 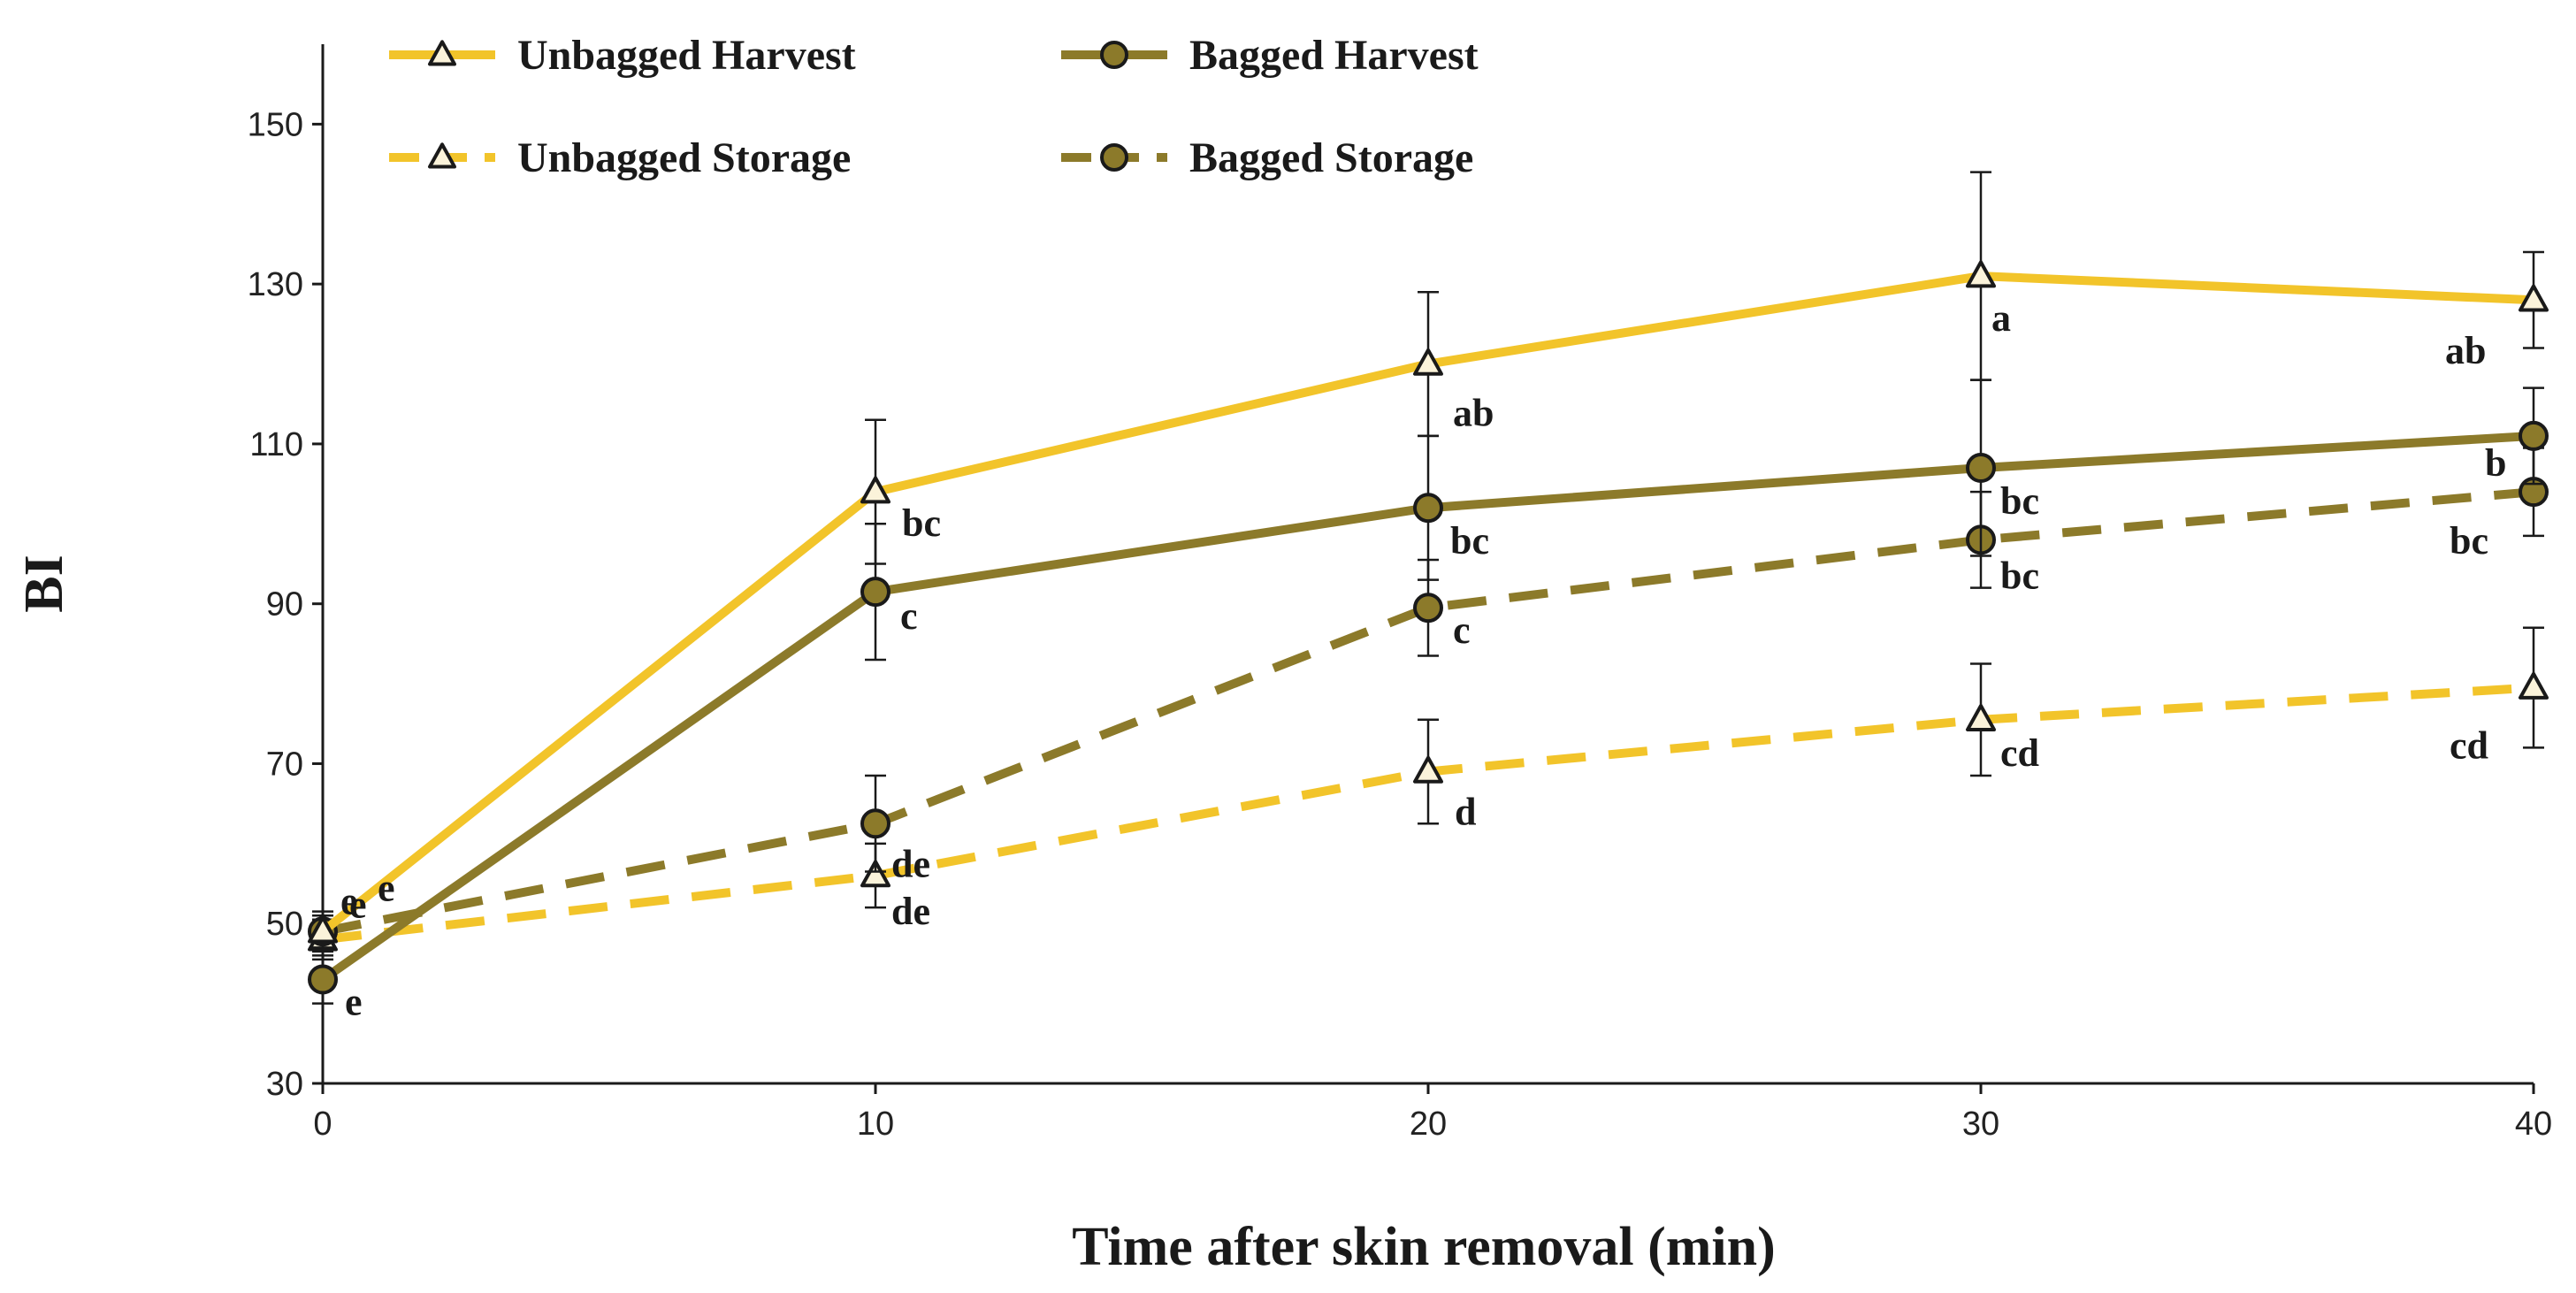 What do you see at coordinates (687, 55) in the screenshot?
I see `legend-label: Unbagged Harvest` at bounding box center [687, 55].